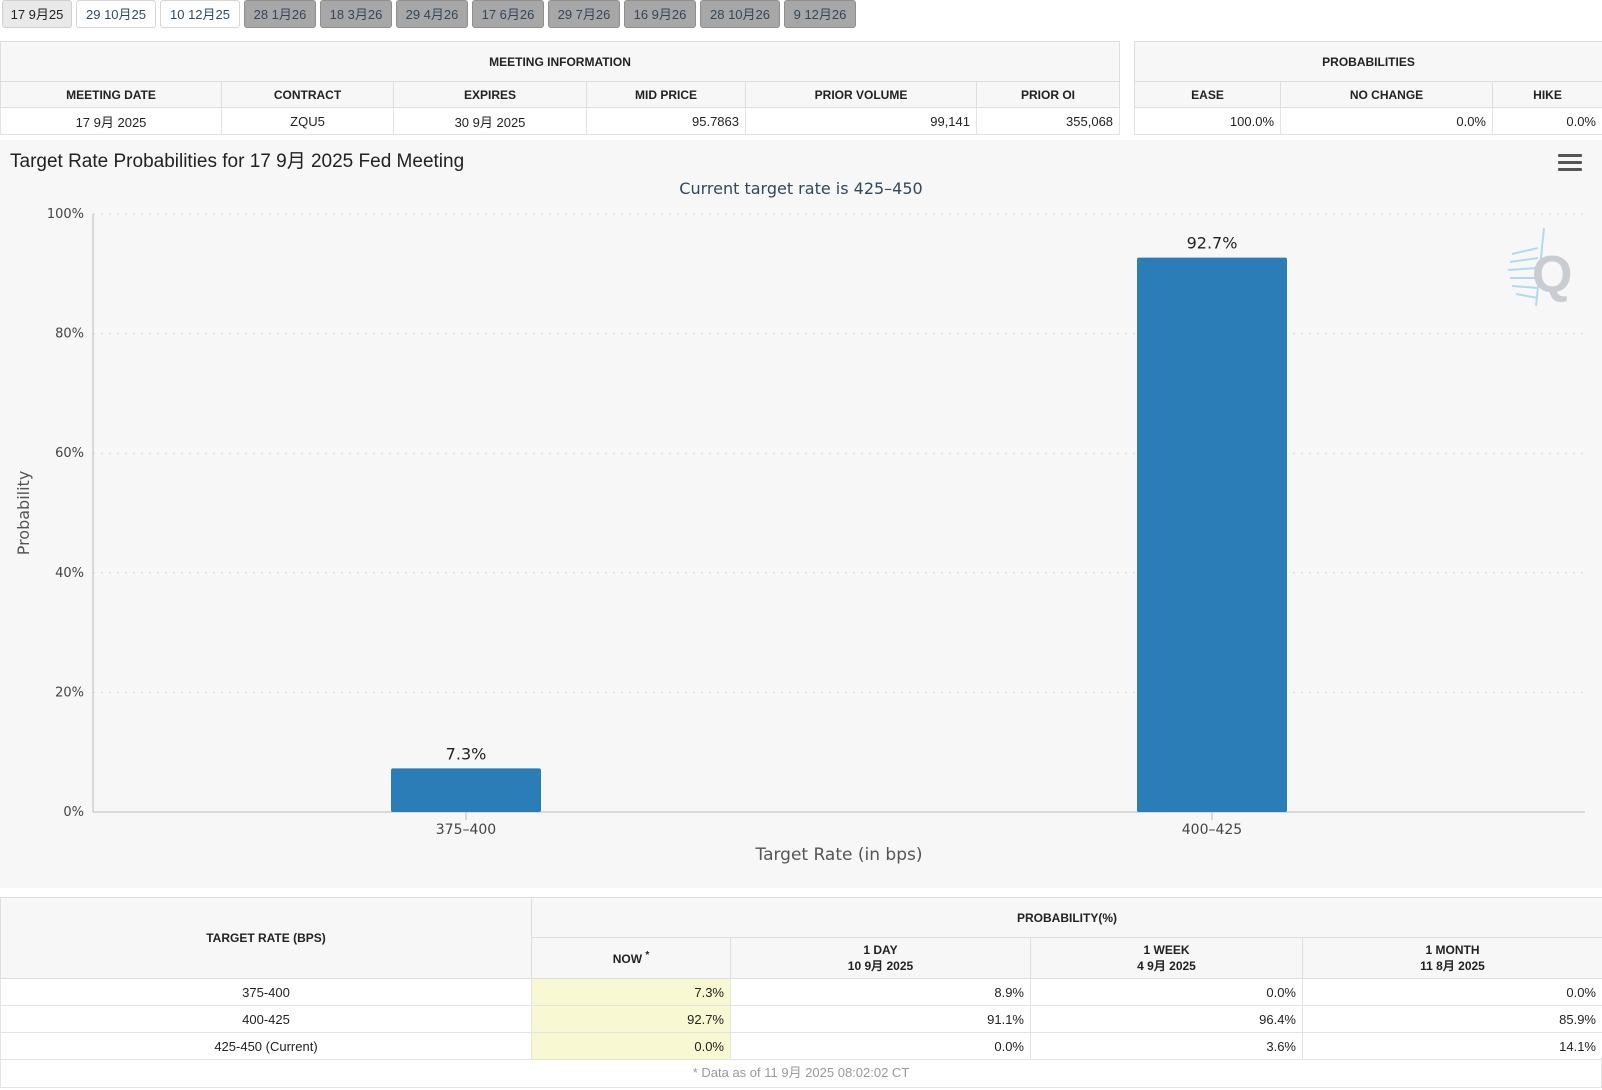 The height and width of the screenshot is (1090, 1602). Describe the element at coordinates (1048, 94) in the screenshot. I see `column-header: PRIOR OI` at that location.